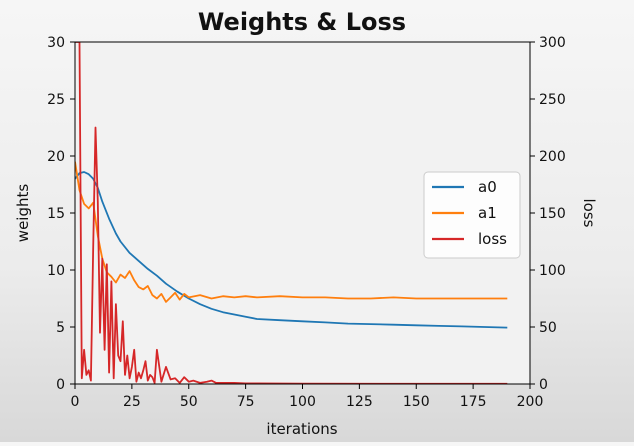  What do you see at coordinates (56, 214) in the screenshot?
I see `y-tick-label-left: 15` at bounding box center [56, 214].